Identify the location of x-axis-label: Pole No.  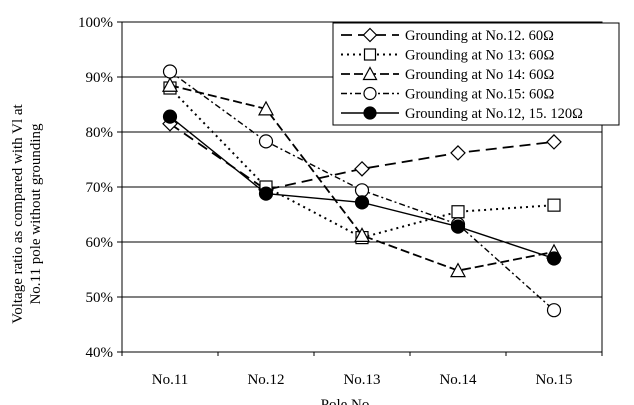
(345, 401).